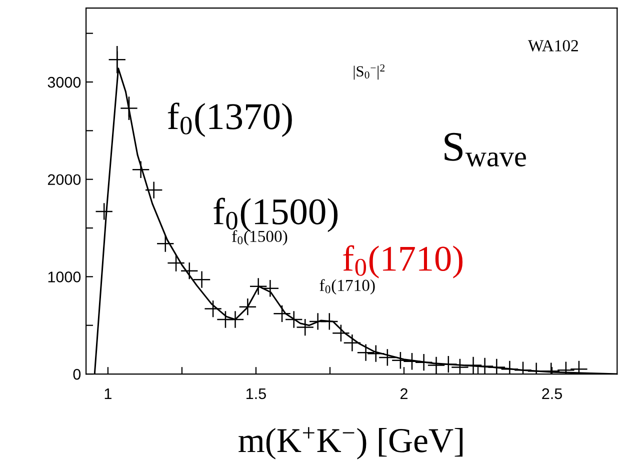 The width and height of the screenshot is (619, 475). I want to click on y-tick-label: 1000, so click(64, 277).